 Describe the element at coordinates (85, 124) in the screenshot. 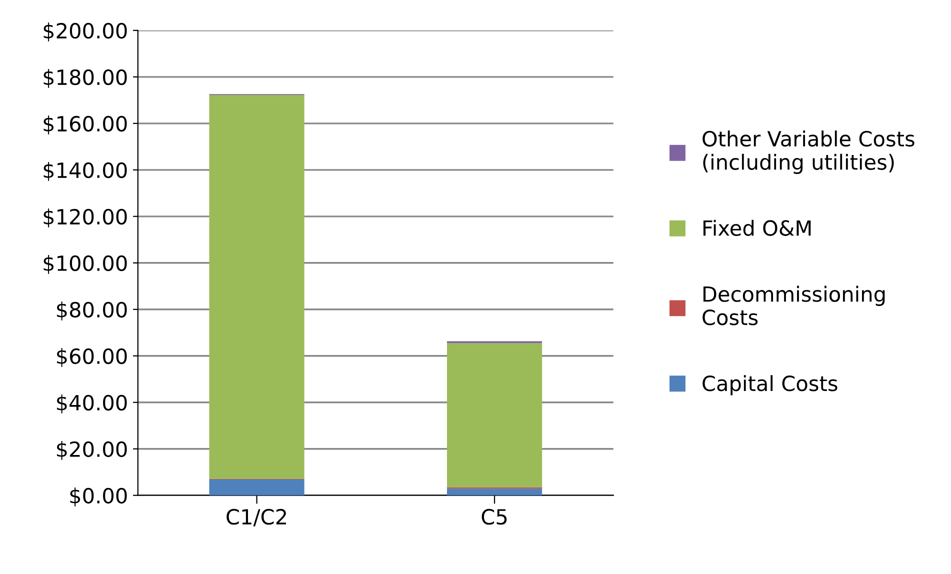

I see `y-tick-label: $160.00` at that location.